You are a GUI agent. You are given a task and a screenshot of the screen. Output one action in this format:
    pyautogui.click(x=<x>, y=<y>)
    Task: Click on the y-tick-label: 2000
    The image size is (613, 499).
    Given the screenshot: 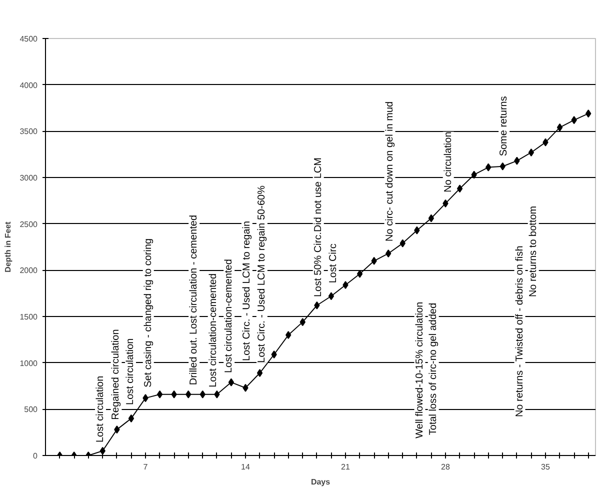 What is the action you would take?
    pyautogui.click(x=29, y=271)
    